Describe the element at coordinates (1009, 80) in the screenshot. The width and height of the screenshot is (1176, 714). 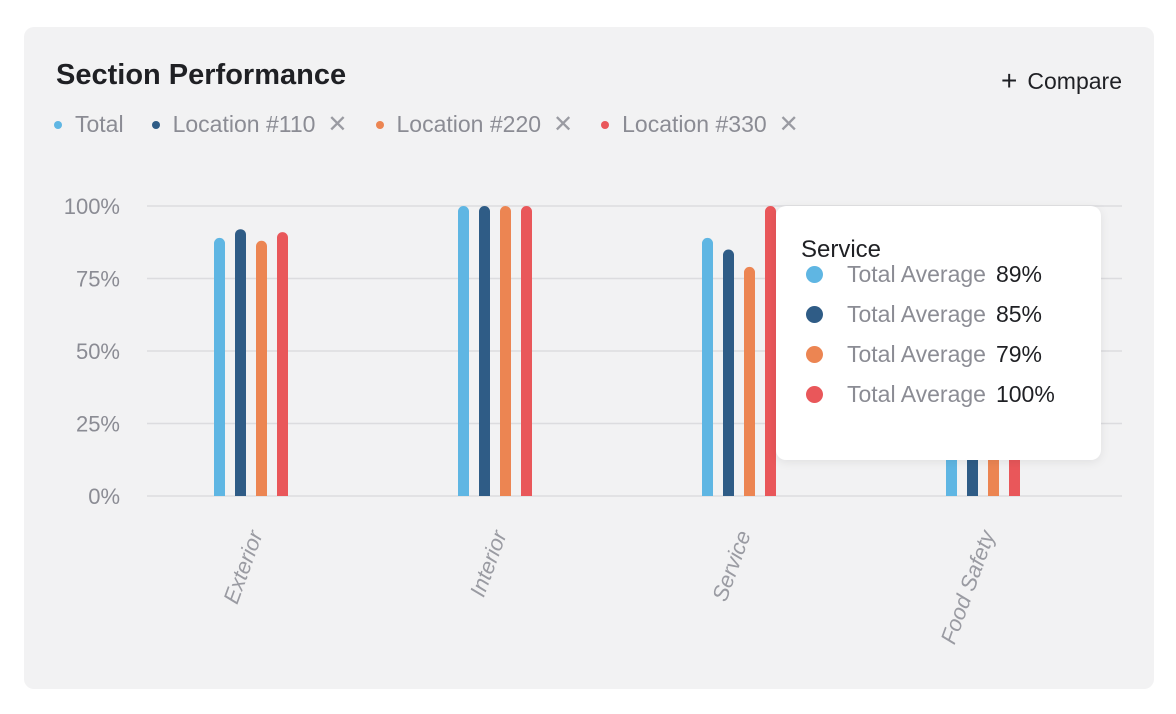
I see `plus-icon: +` at that location.